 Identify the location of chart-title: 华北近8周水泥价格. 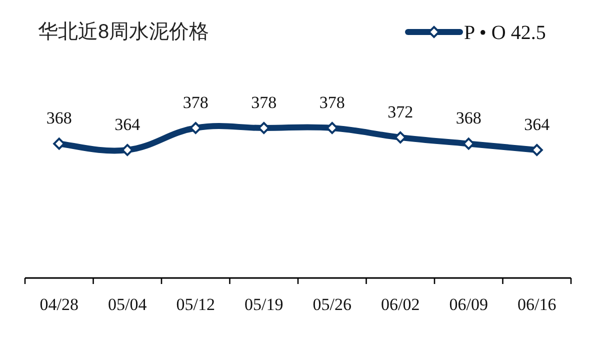
(124, 32).